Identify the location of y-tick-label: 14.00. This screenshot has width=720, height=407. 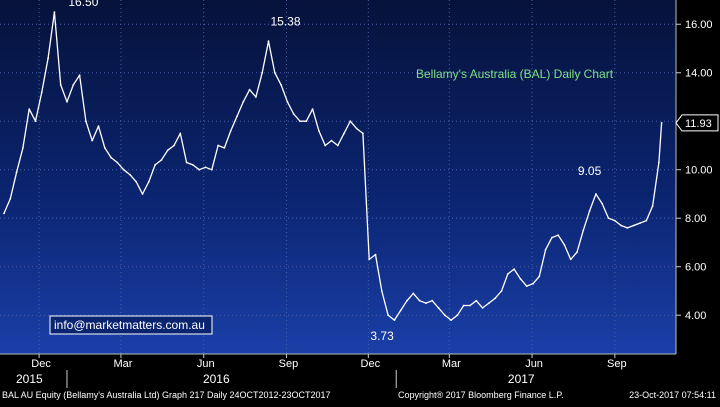
(699, 74).